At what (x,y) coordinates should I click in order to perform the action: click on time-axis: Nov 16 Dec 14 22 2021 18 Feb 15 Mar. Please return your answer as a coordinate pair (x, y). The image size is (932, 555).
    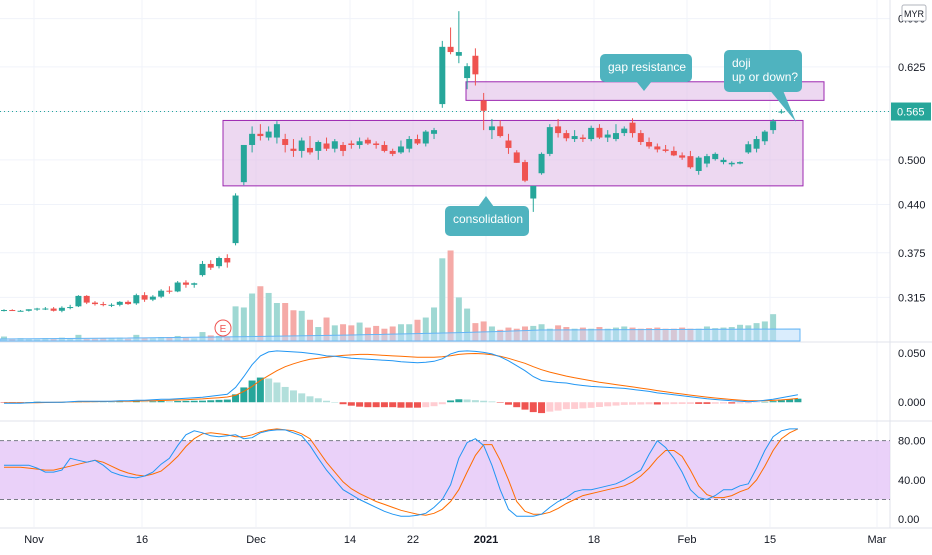
    Looking at the image, I should click on (455, 540).